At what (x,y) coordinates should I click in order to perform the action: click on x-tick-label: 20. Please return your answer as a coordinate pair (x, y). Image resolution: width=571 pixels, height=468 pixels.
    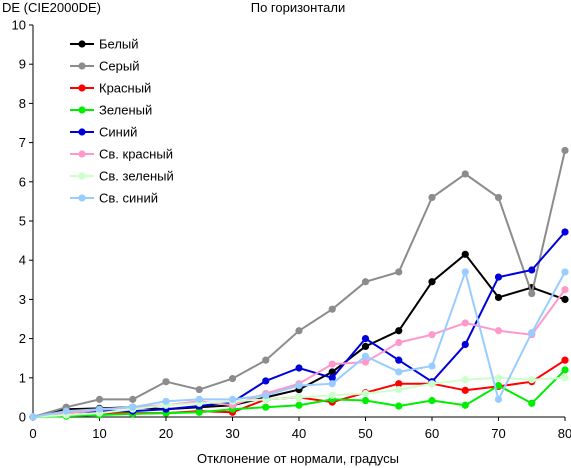
    Looking at the image, I should click on (166, 433).